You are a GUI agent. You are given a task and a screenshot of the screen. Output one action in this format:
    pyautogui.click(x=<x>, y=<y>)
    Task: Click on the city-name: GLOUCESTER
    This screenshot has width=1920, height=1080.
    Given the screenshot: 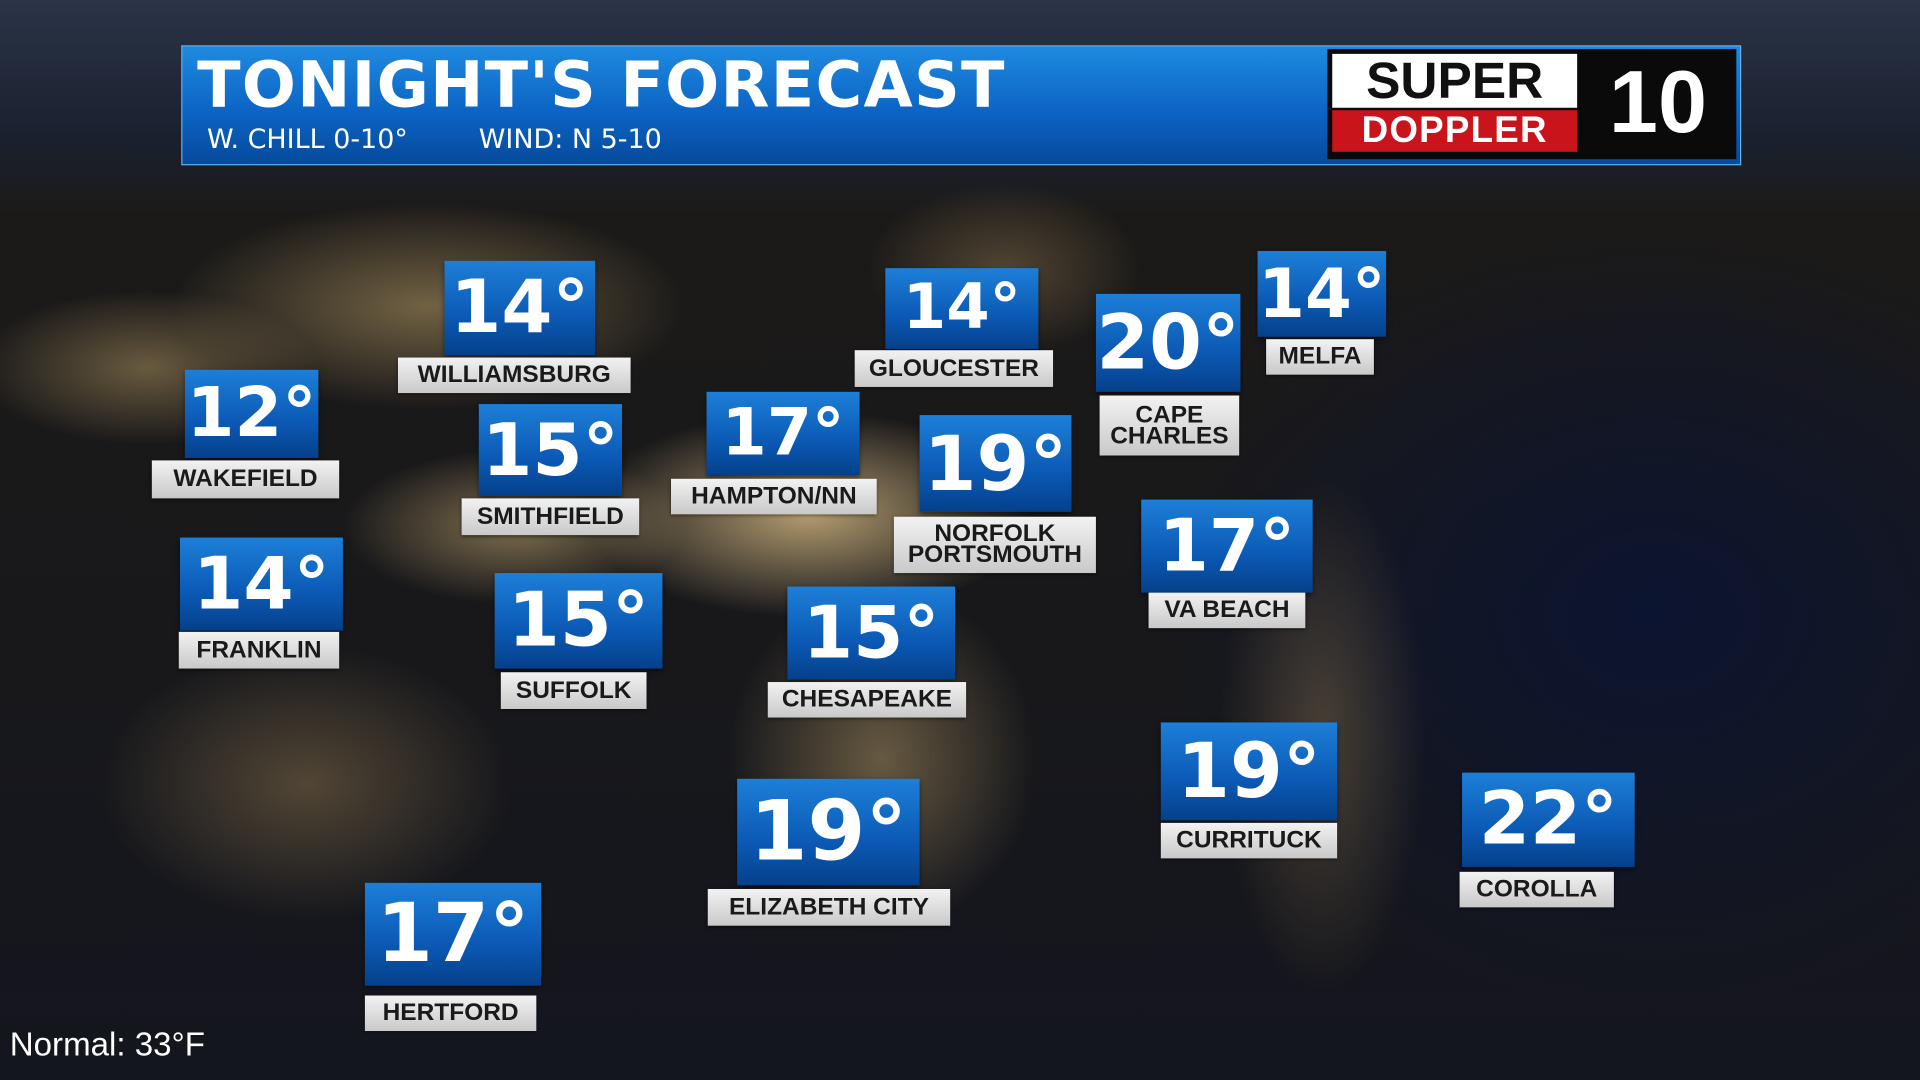 What is the action you would take?
    pyautogui.click(x=953, y=368)
    